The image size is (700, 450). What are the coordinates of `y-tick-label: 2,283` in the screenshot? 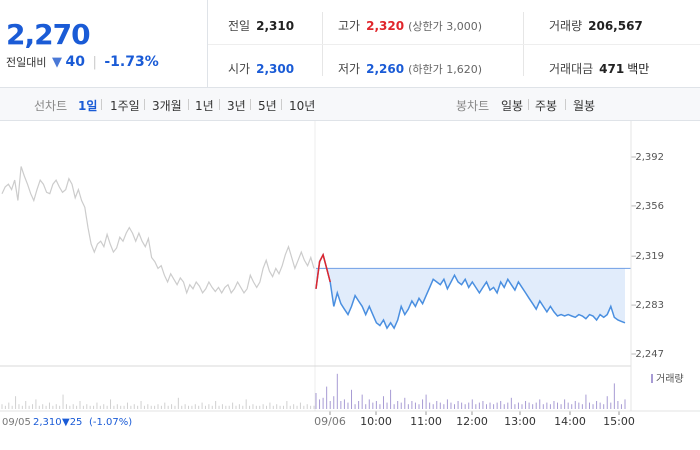 It's located at (649, 305).